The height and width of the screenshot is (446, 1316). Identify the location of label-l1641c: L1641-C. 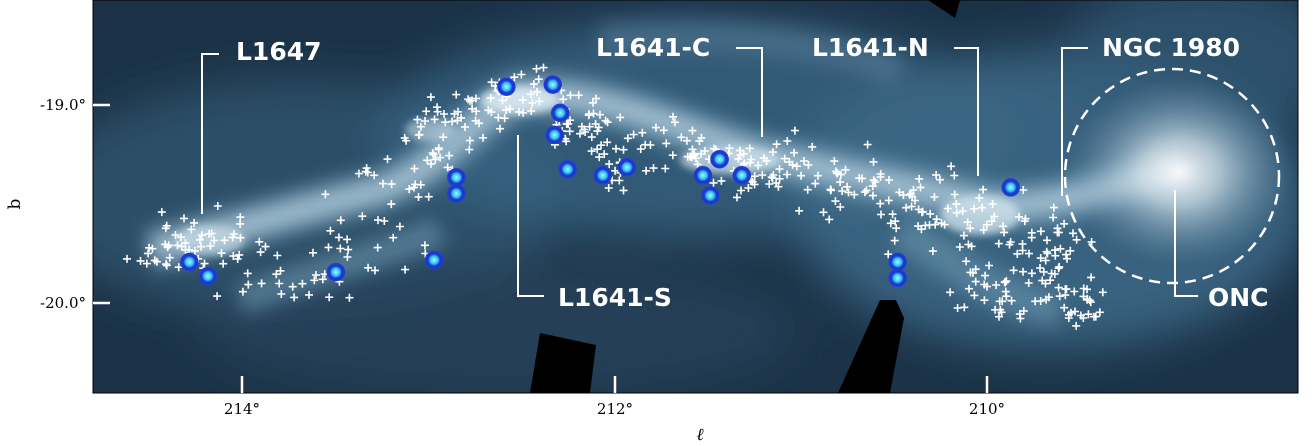
(653, 47).